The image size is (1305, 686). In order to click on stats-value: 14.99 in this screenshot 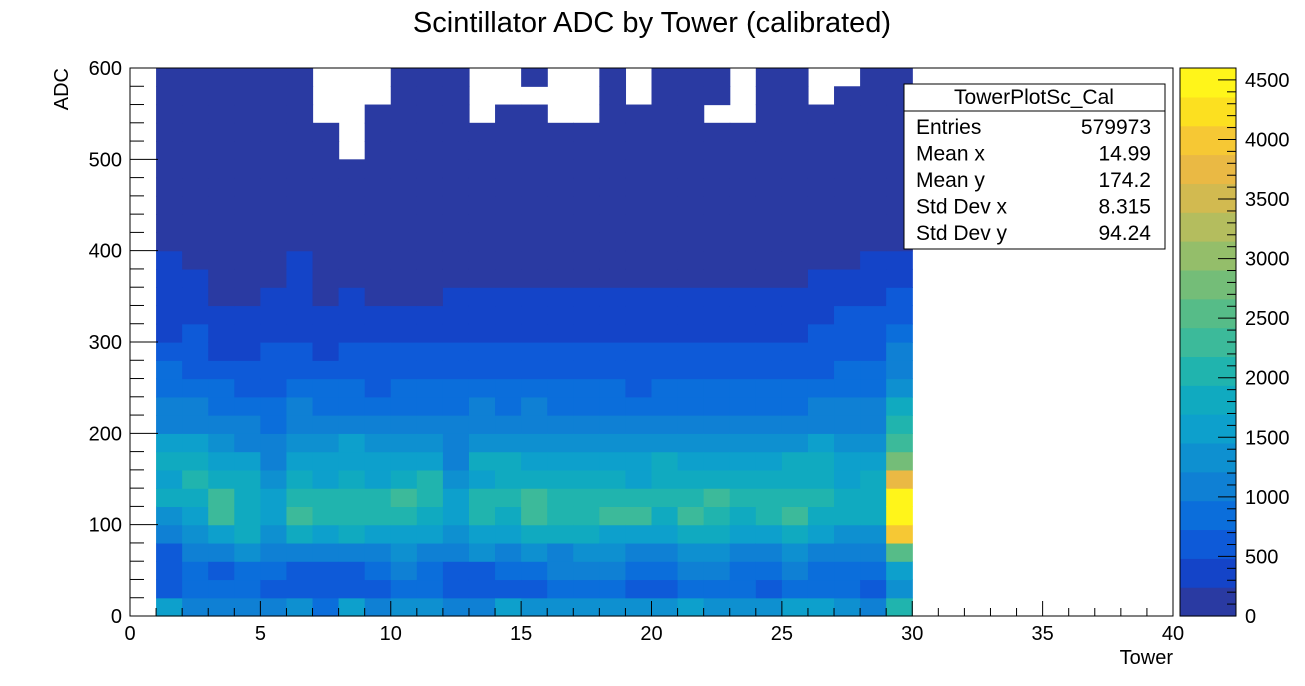, I will do `click(1124, 154)`.